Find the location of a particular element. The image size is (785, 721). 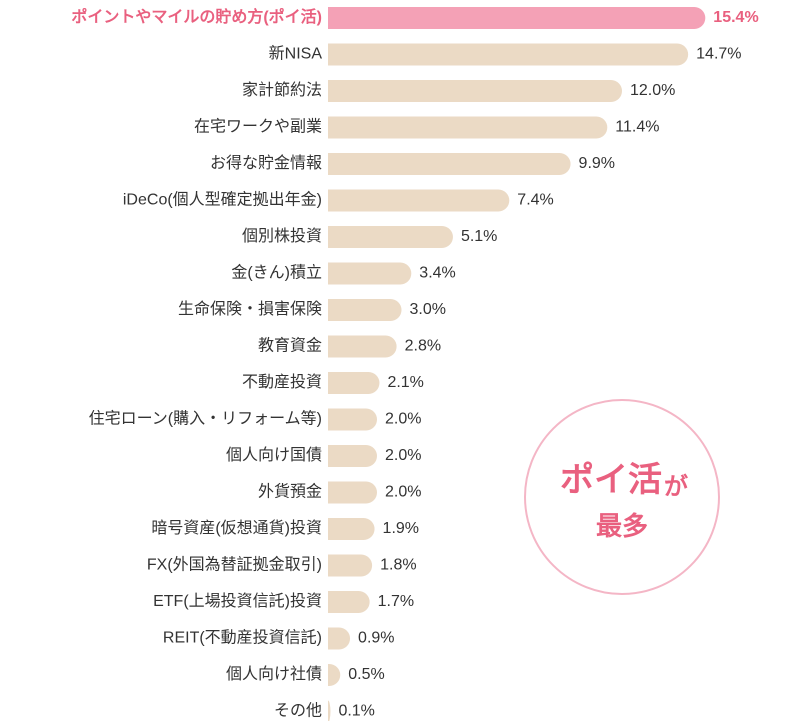

value-label: 0.5% is located at coordinates (366, 674).